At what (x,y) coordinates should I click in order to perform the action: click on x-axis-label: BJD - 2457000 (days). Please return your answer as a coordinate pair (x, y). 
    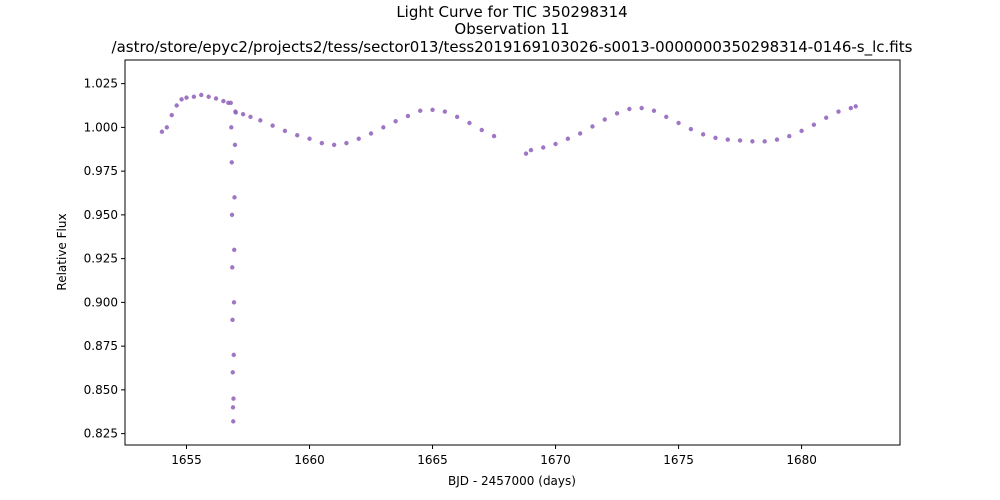
    Looking at the image, I should click on (512, 481).